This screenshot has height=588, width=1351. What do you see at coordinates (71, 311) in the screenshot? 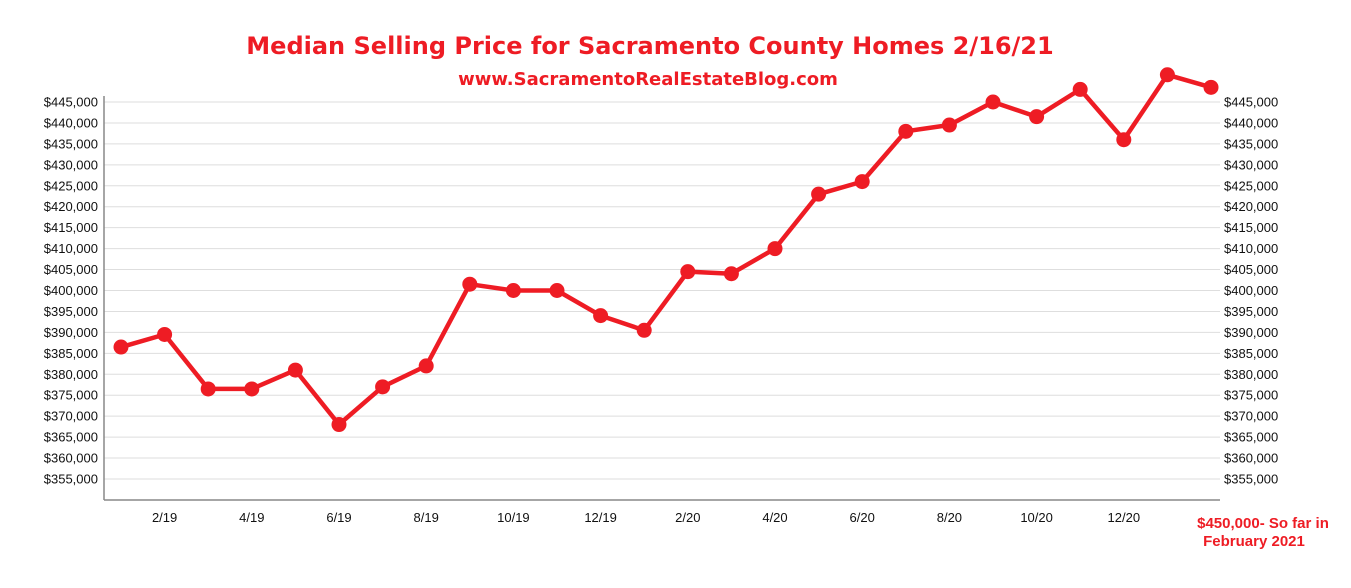
I see `y-tick-label-left: $395,000` at bounding box center [71, 311].